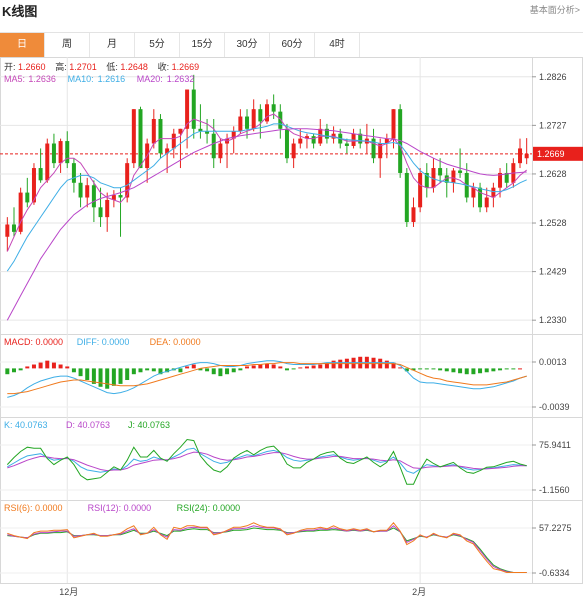 The height and width of the screenshot is (600, 583). I want to click on rsi-legend-1: RSI(12): 0.0000, so click(120, 508).